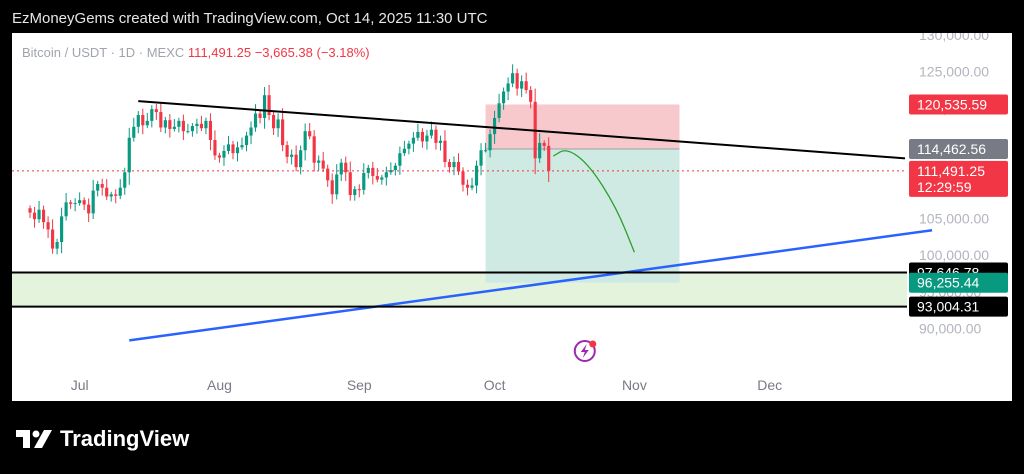 Image resolution: width=1024 pixels, height=474 pixels. I want to click on entry-price-label-bg, so click(958, 149).